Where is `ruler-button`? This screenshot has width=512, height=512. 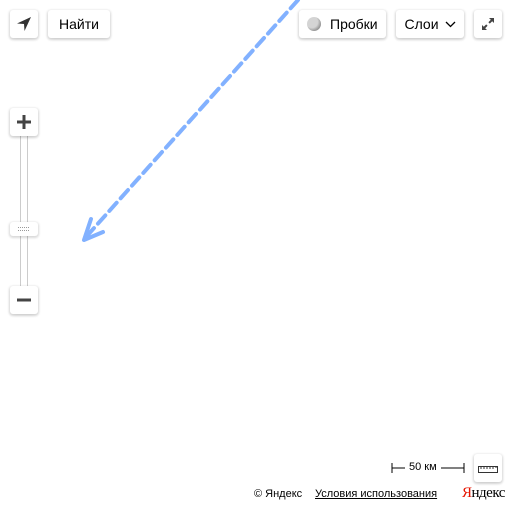 ruler-button is located at coordinates (488, 468).